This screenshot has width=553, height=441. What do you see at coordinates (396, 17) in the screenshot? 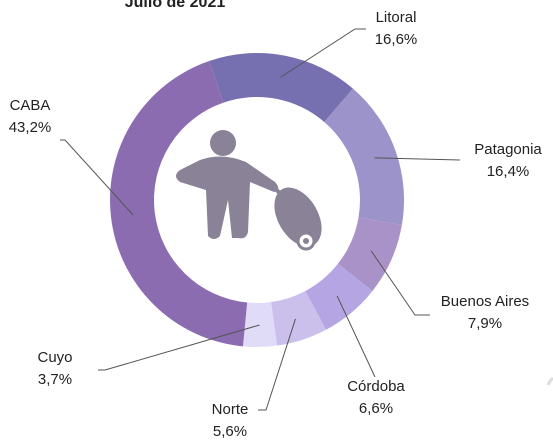
I see `slice-label: Litoral` at bounding box center [396, 17].